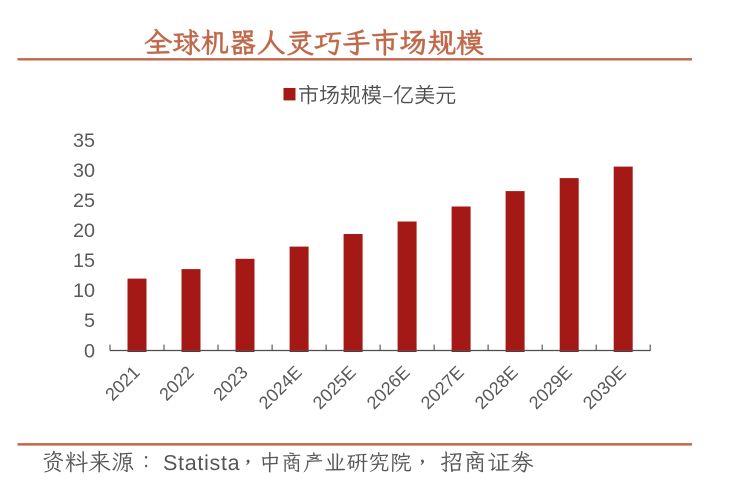 This screenshot has height=494, width=734. What do you see at coordinates (89, 351) in the screenshot?
I see `svg-text: 0` at bounding box center [89, 351].